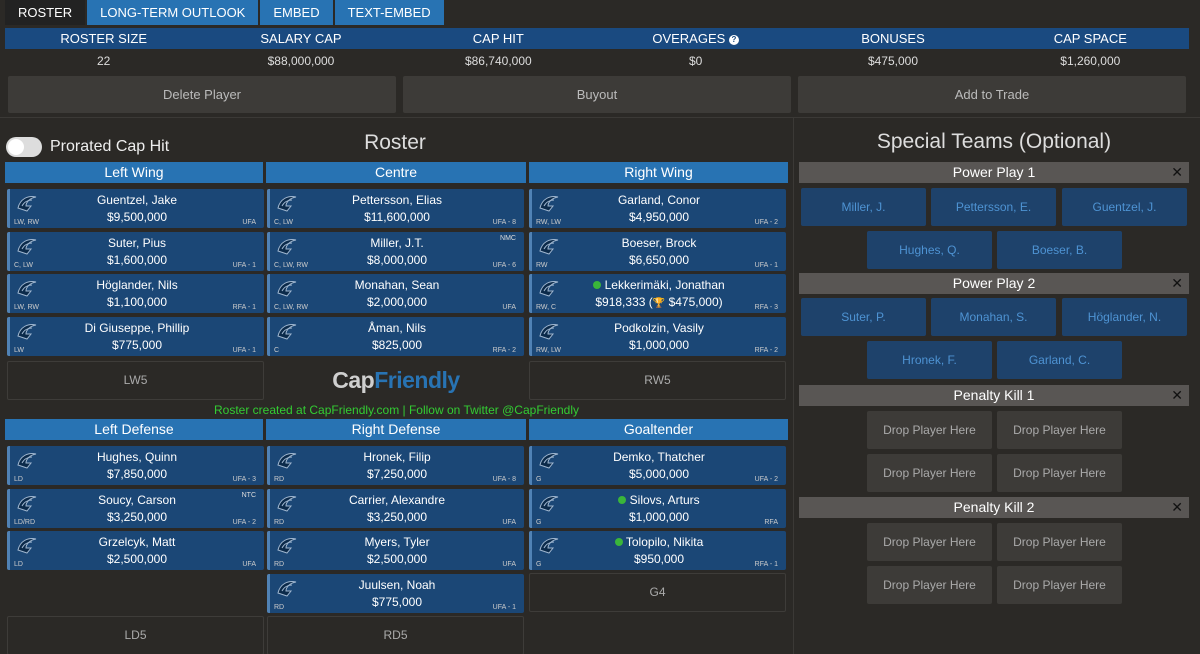 This screenshot has height=654, width=1200. What do you see at coordinates (395, 508) in the screenshot?
I see `player-card: Carrier, Alexandre $3,250,000 RD UFA` at bounding box center [395, 508].